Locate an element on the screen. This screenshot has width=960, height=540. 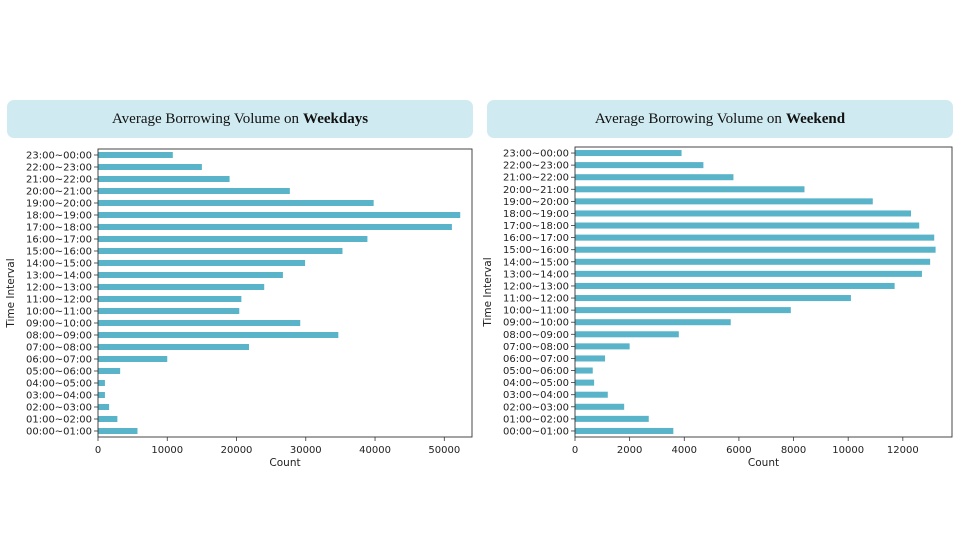
weekend-chart-panel: Average Borrowing Volume on Weekend is located at coordinates (720, 119).